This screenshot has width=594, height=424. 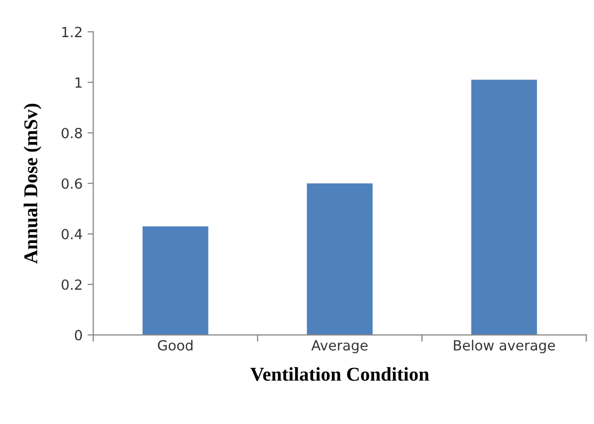 What do you see at coordinates (72, 234) in the screenshot?
I see `y-tick-label: 0.4` at bounding box center [72, 234].